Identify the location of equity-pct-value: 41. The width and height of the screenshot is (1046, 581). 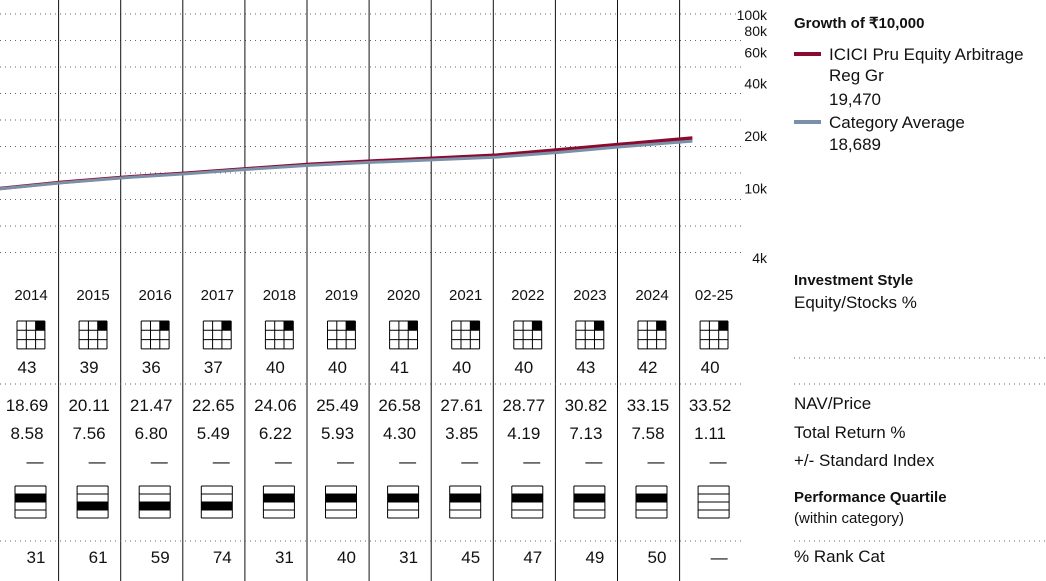
(399, 367).